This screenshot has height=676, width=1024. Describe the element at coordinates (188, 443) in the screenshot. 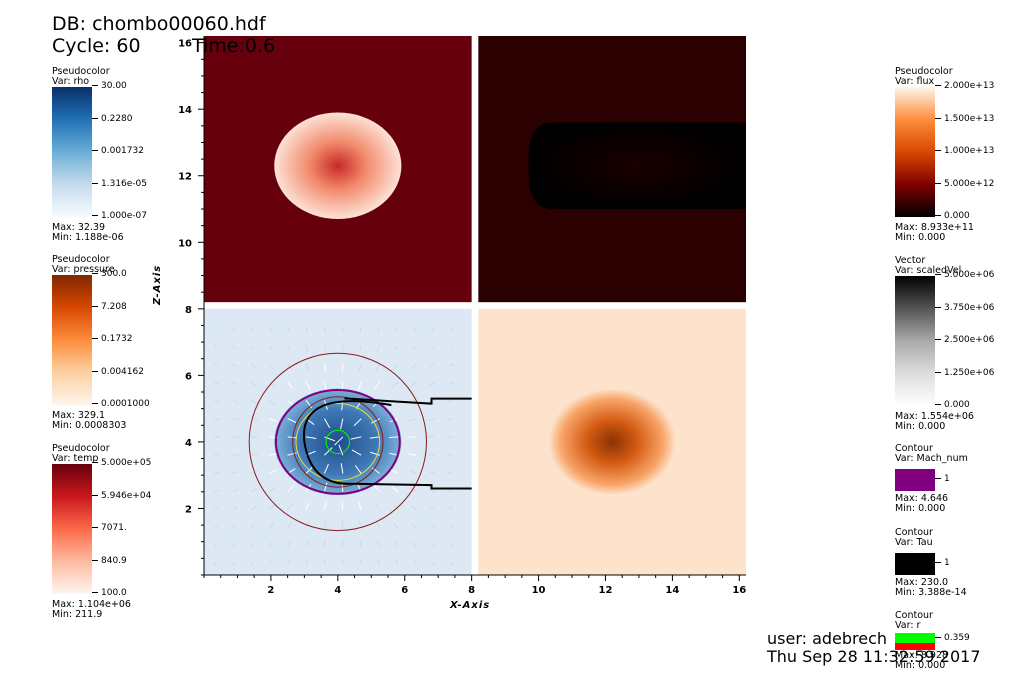

I see `y-tick-label: 4` at that location.